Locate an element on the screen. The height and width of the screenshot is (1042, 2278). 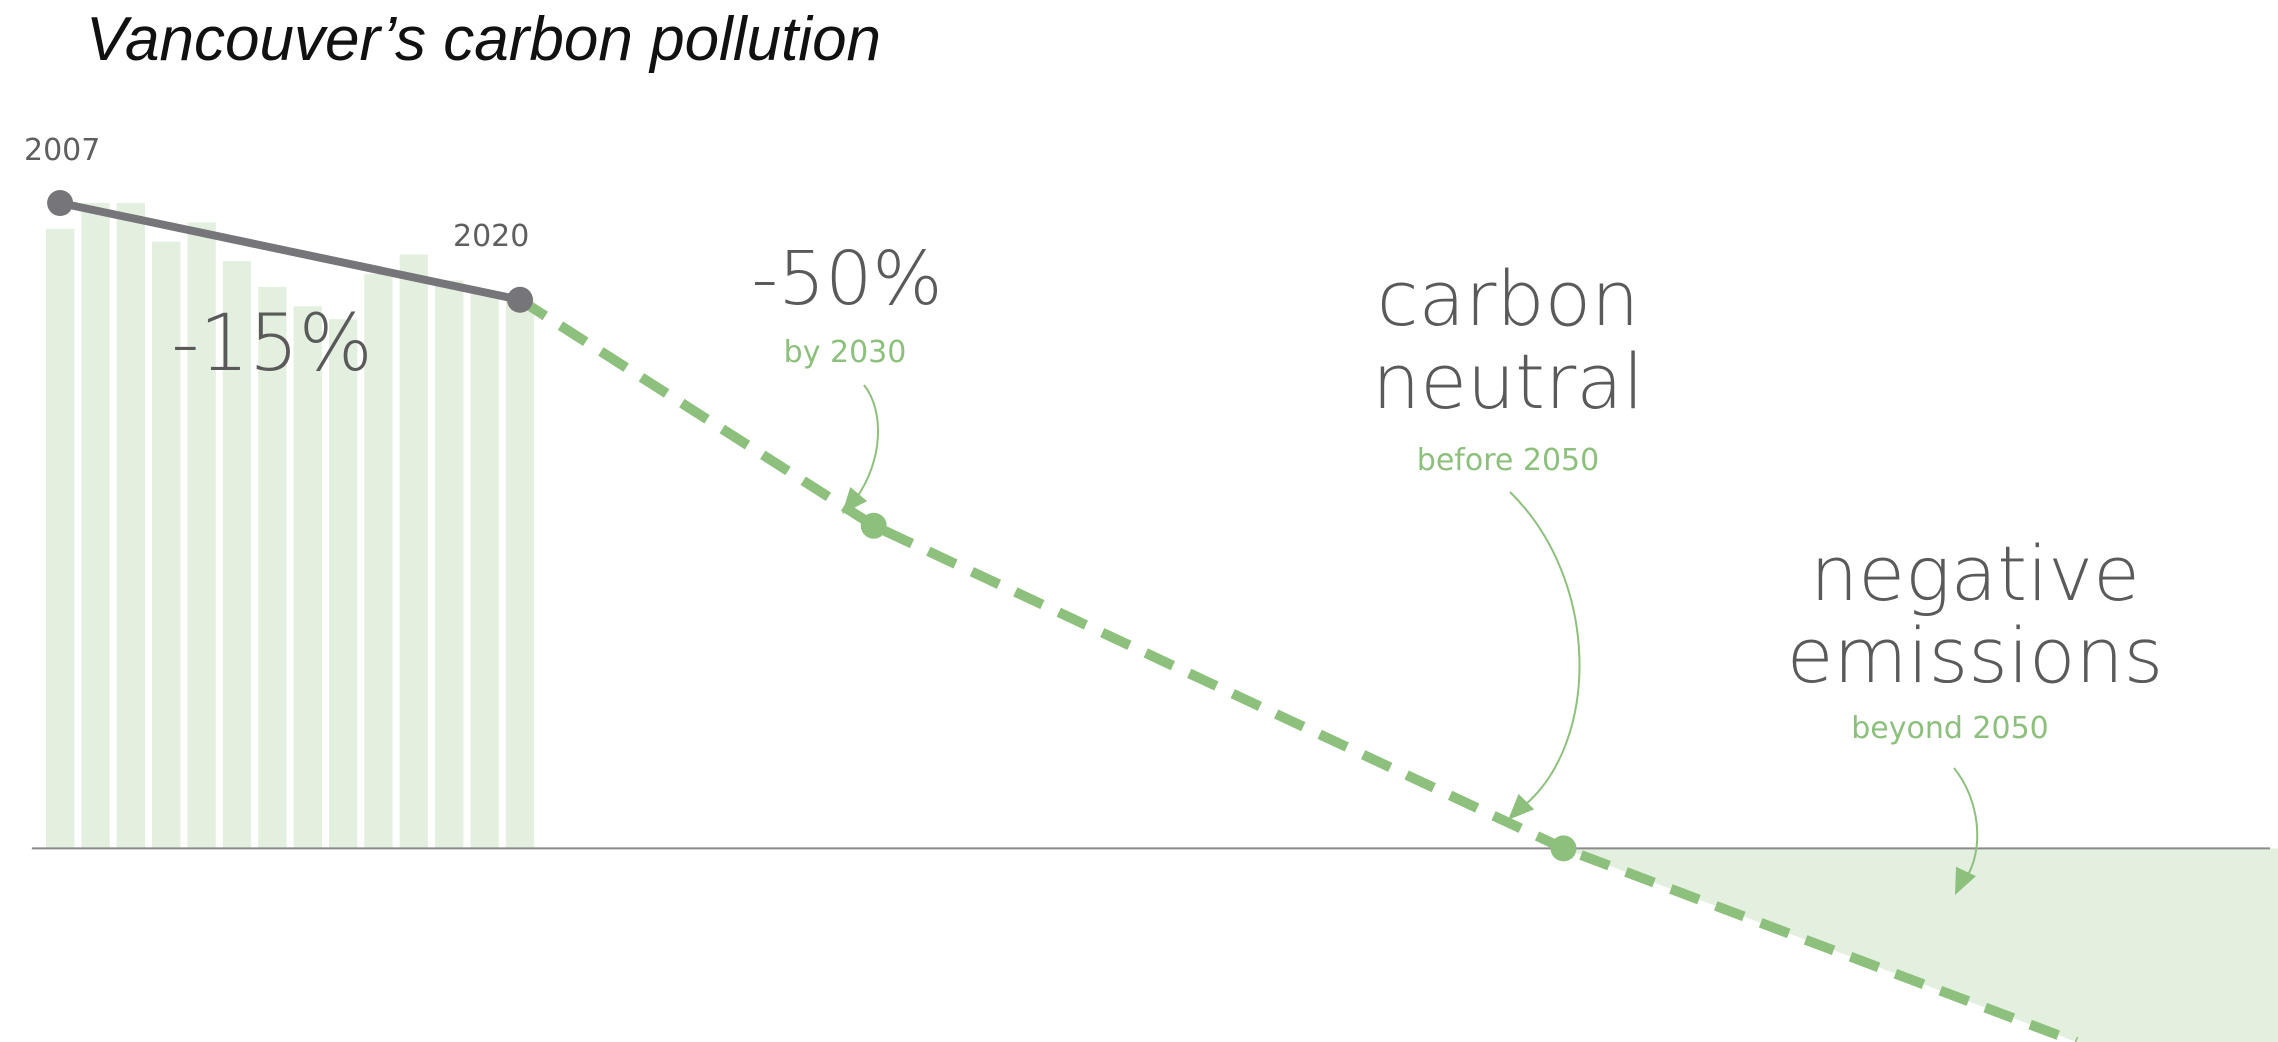
marker-2007 is located at coordinates (60, 203).